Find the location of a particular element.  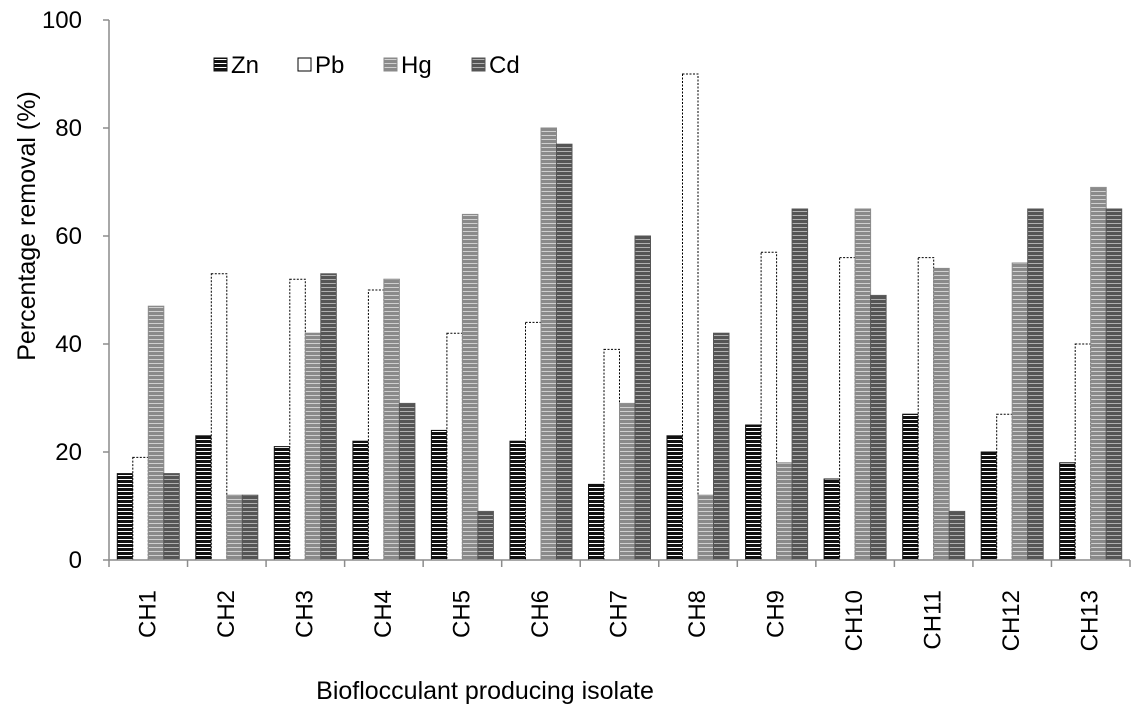

bar-zn-ch9 is located at coordinates (753, 492).